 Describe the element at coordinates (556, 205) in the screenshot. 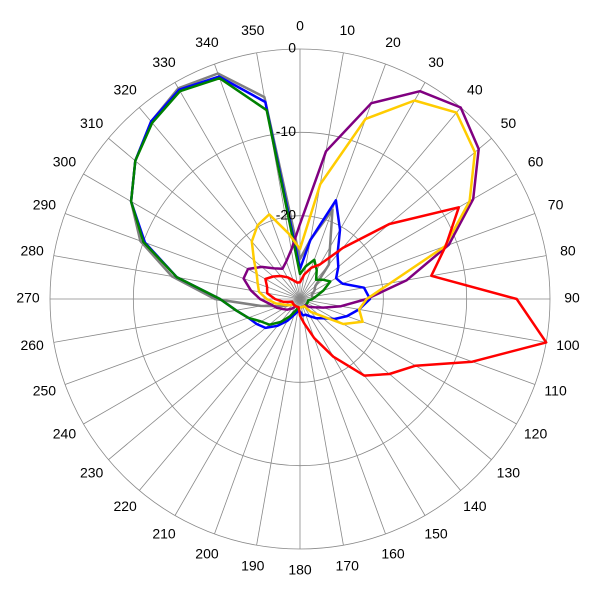

I see `angle-label: 70` at that location.